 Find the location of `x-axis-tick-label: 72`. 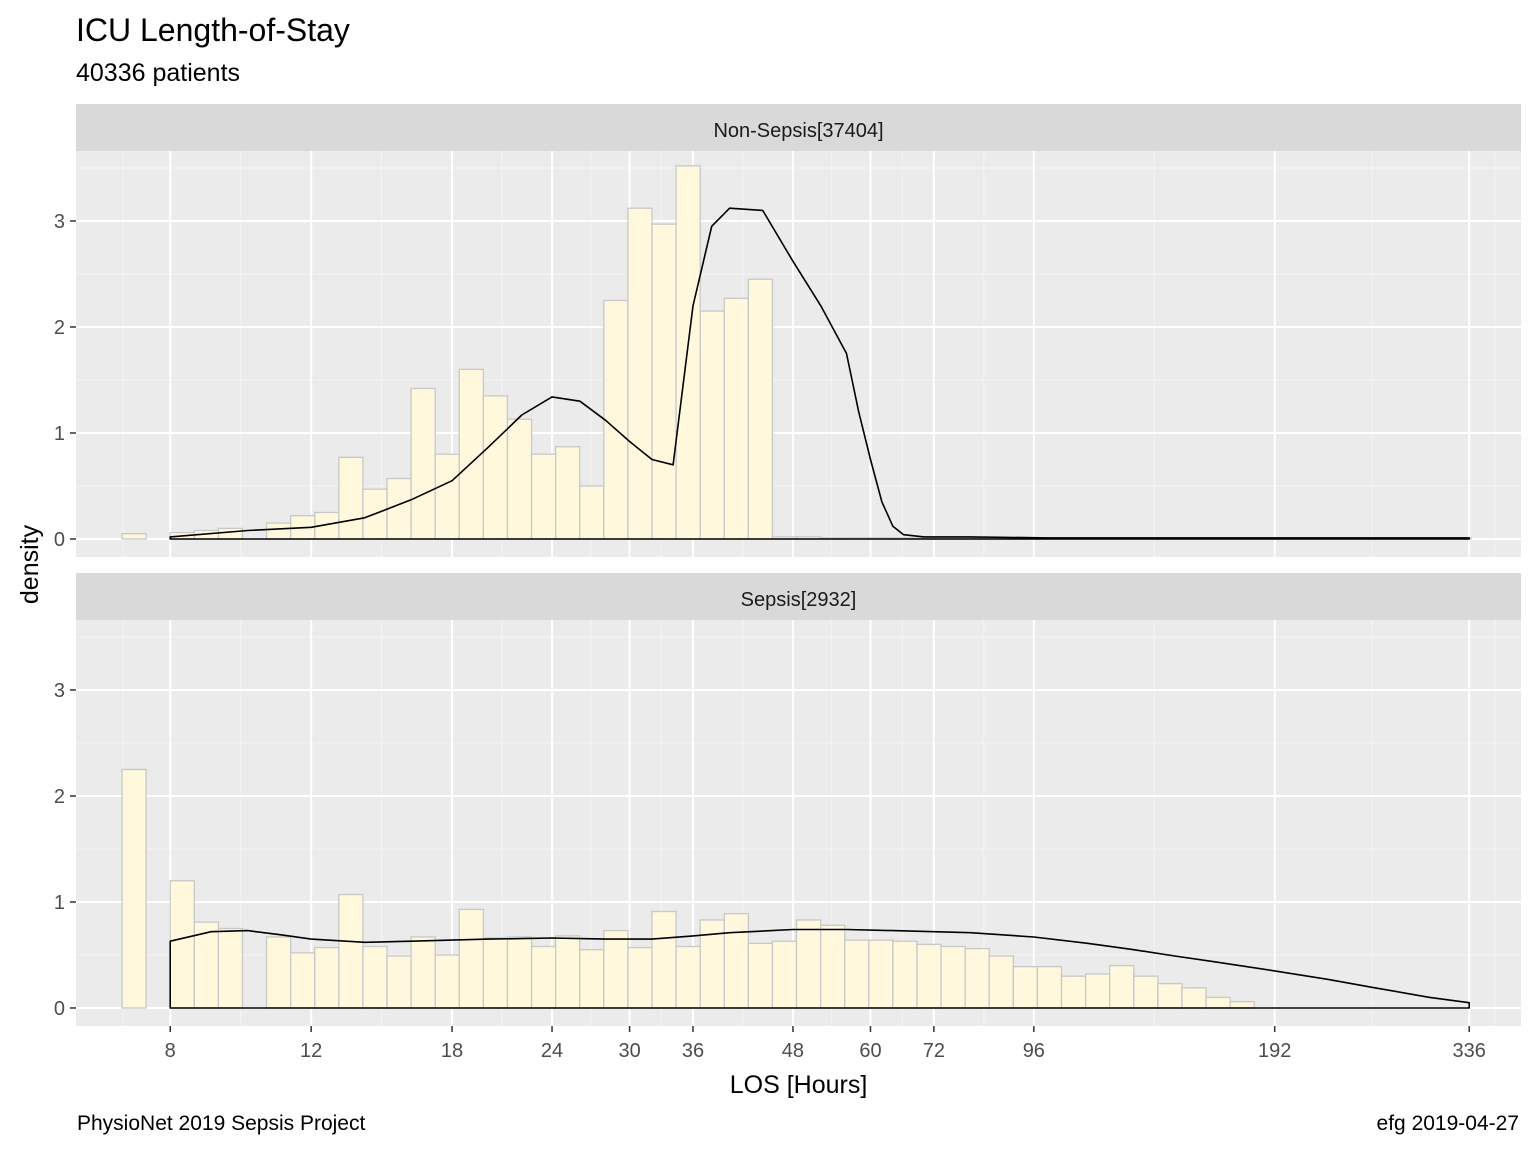

x-axis-tick-label: 72 is located at coordinates (934, 1051).